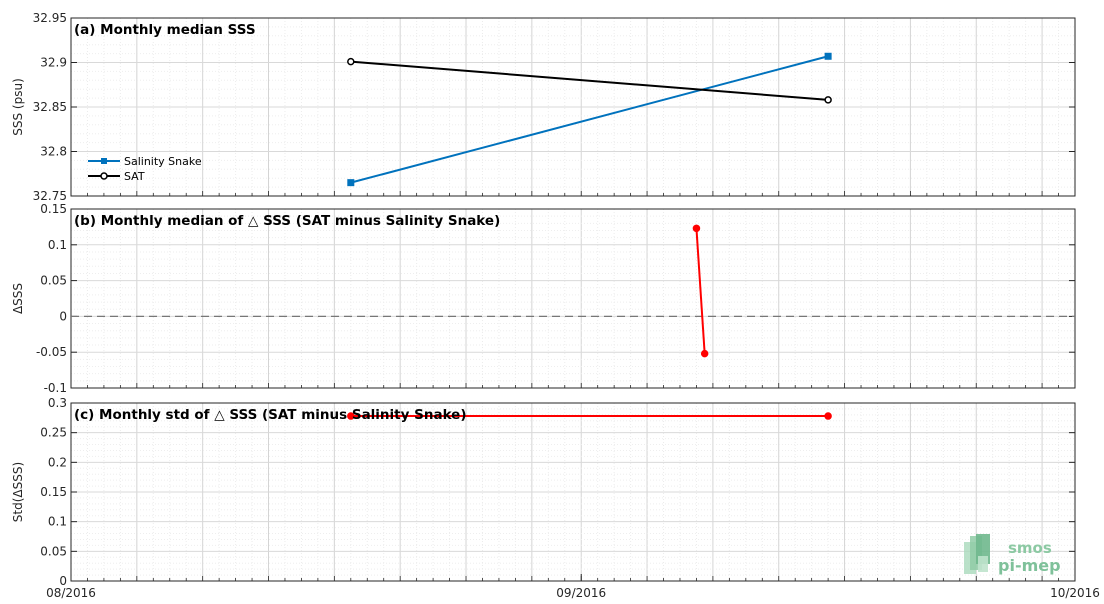 The height and width of the screenshot is (604, 1104). Describe the element at coordinates (55, 388) in the screenshot. I see `y-tick-label: -0.1` at that location.